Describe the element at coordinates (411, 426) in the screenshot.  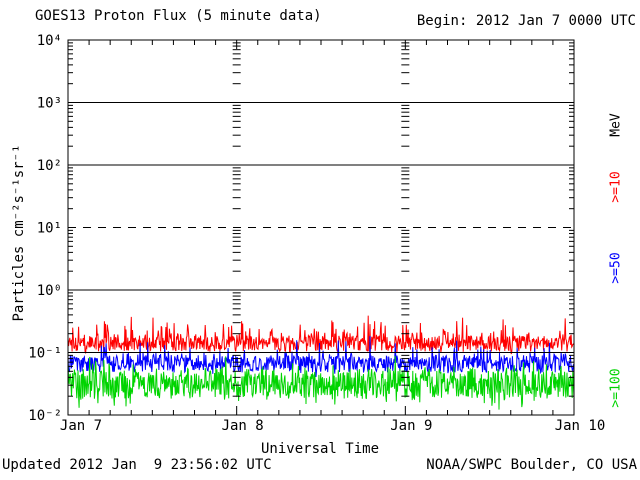
I see `x-tick-label: Jan 9` at that location.